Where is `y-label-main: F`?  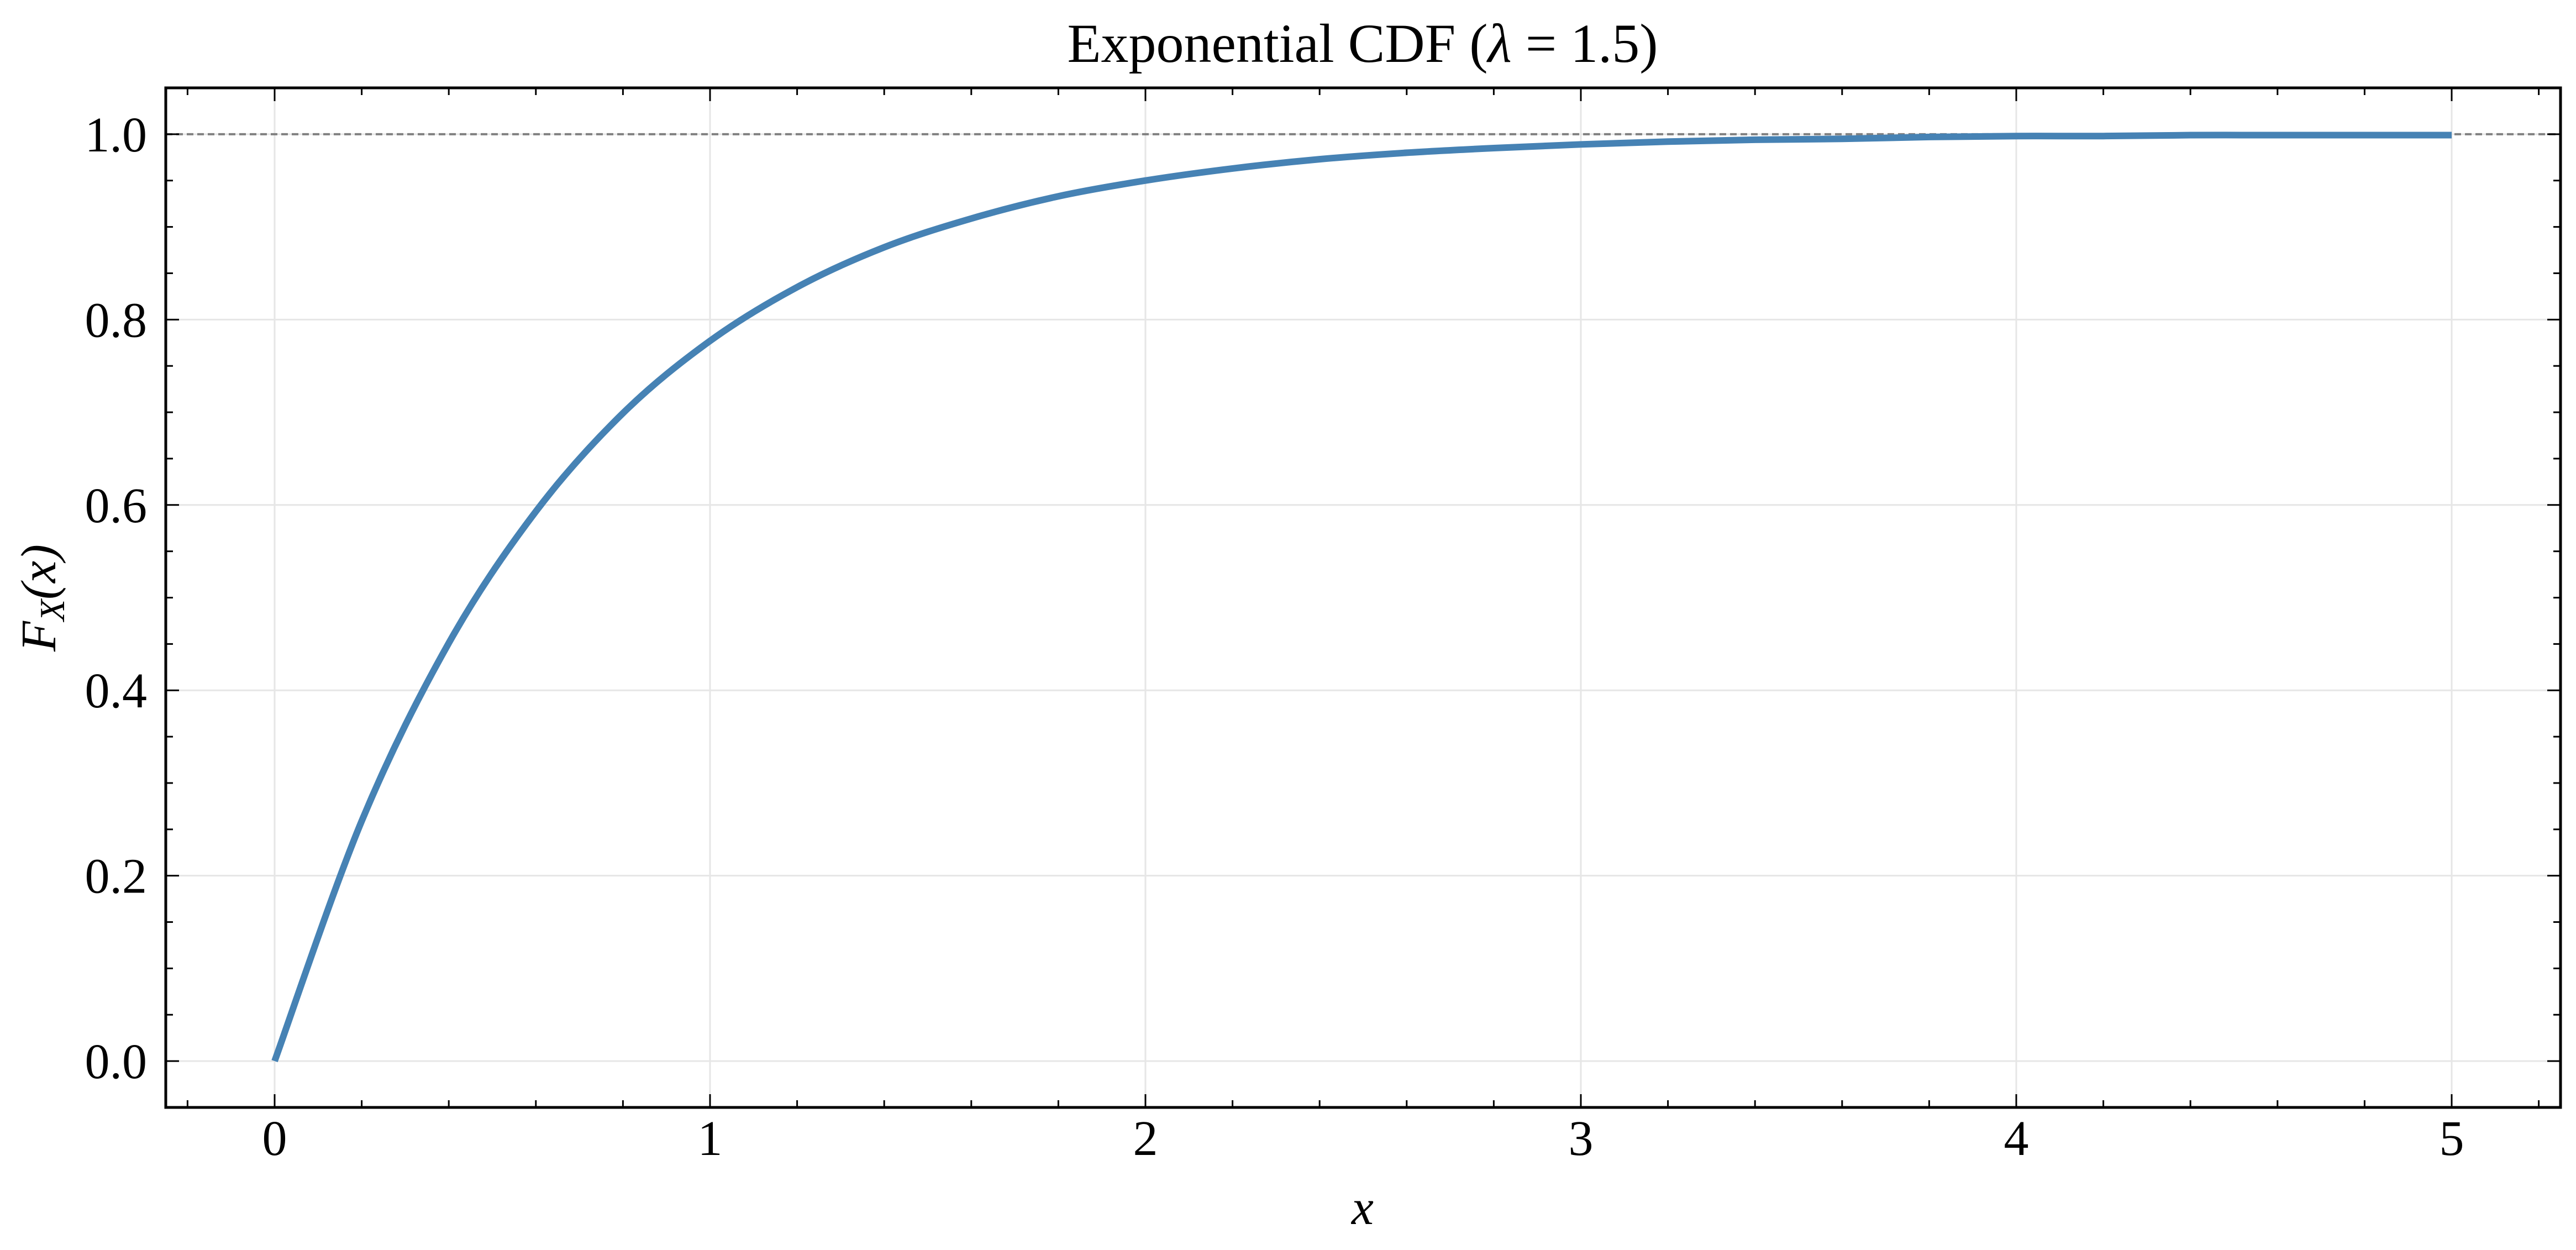
y-label-main: F is located at coordinates (39, 636).